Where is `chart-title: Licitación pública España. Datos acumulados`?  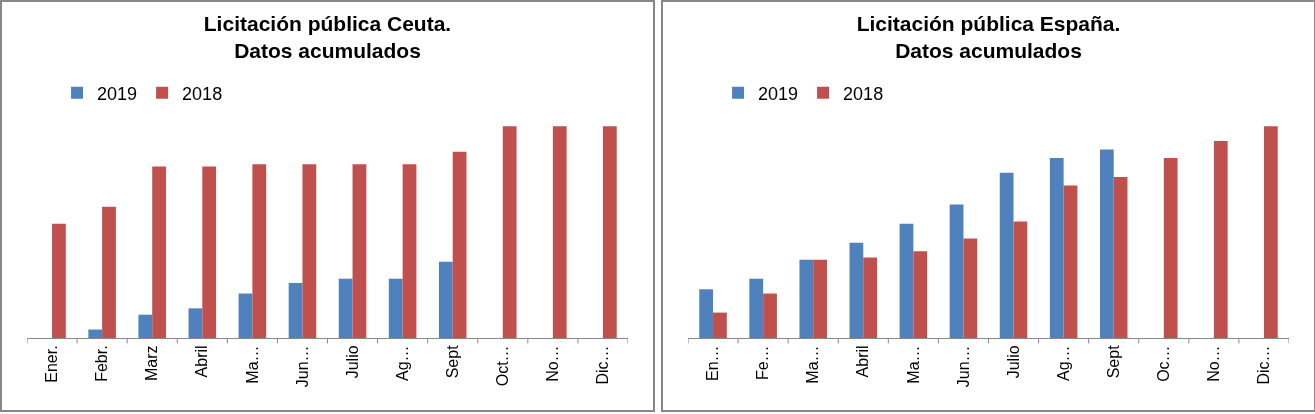 chart-title: Licitación pública España. Datos acumulados is located at coordinates (988, 36).